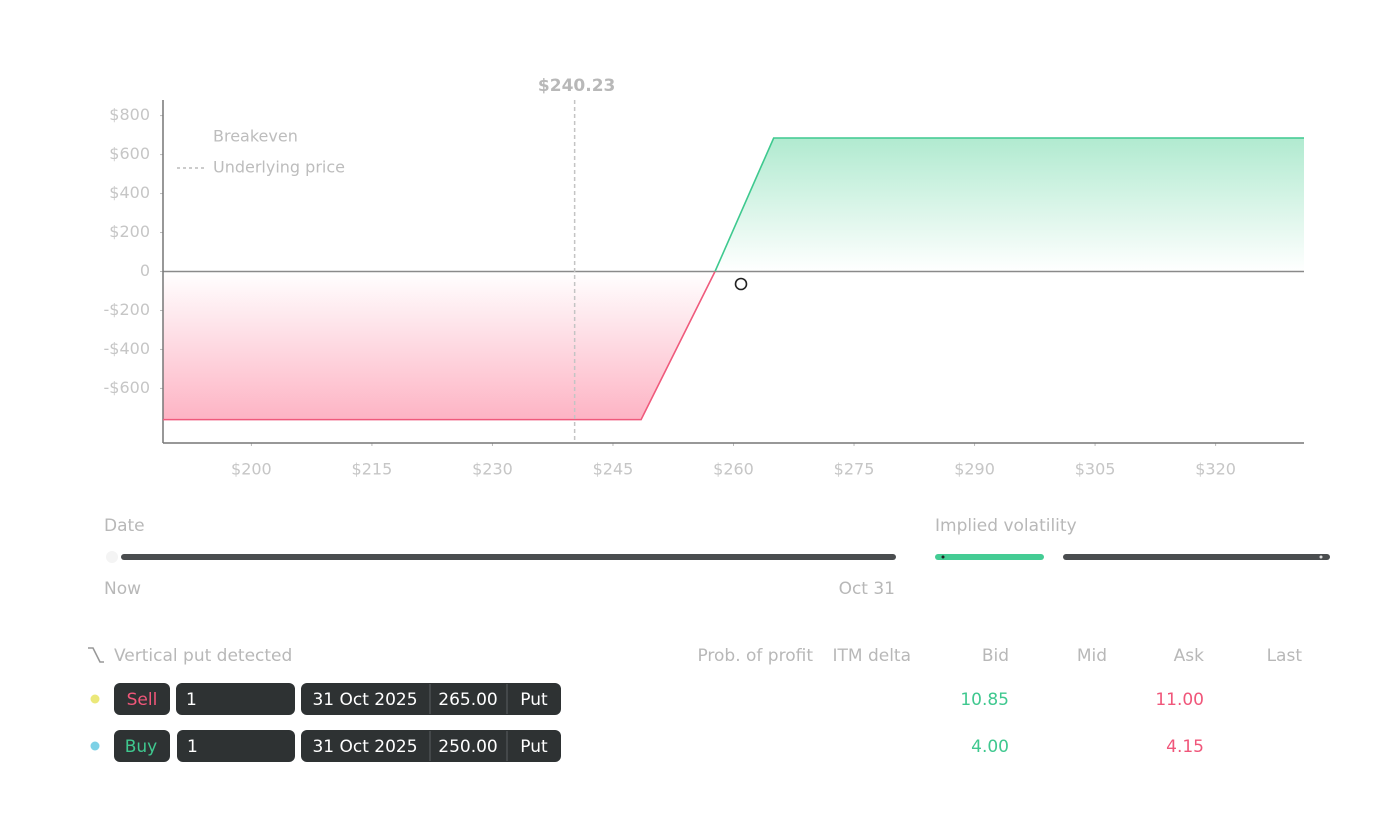 This screenshot has height=837, width=1389. Describe the element at coordinates (439, 346) in the screenshot. I see `loss-line` at that location.